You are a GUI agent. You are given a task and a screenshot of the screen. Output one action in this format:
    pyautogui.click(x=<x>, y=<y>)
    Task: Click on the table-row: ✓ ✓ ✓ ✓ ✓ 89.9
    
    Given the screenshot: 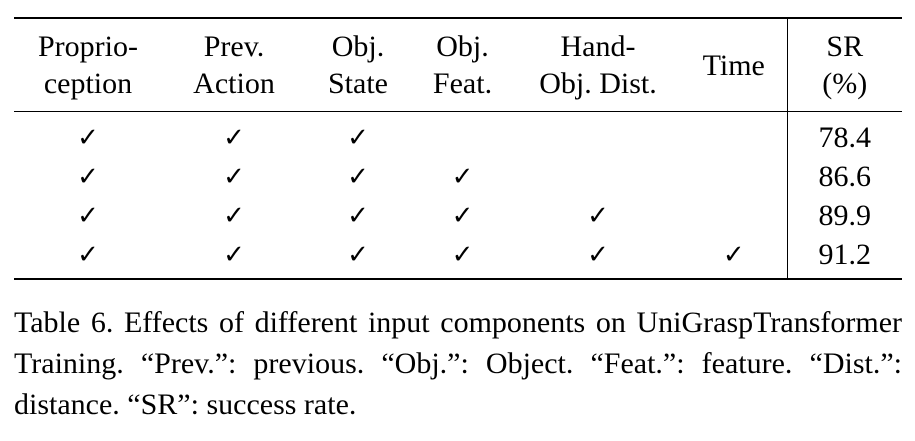 What is the action you would take?
    pyautogui.click(x=458, y=215)
    